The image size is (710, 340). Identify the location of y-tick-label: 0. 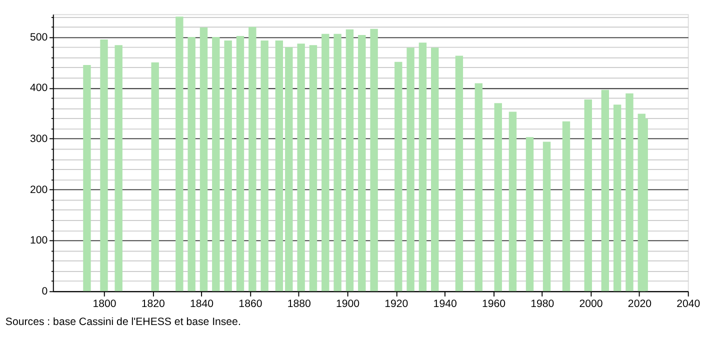
(45, 292).